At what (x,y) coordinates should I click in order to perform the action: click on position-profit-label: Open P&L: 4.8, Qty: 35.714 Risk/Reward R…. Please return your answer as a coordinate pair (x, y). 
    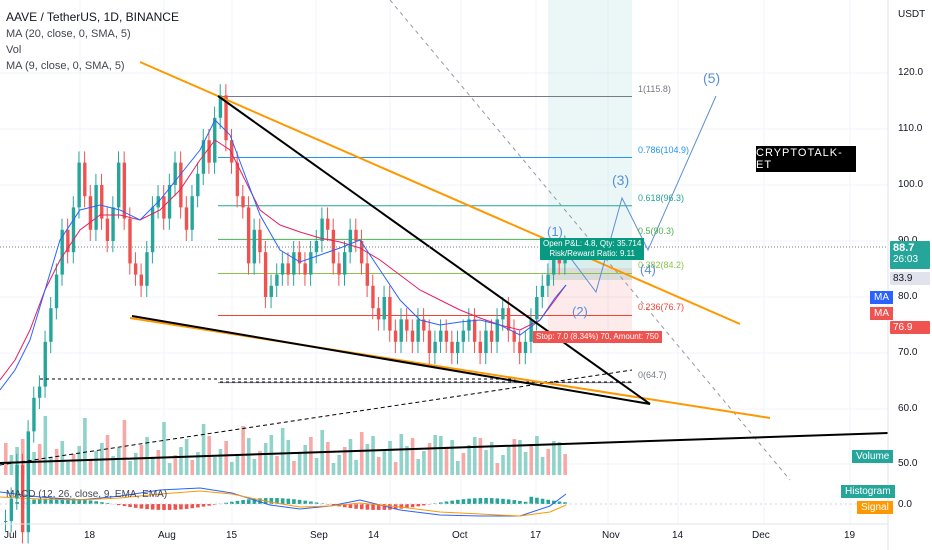
    Looking at the image, I should click on (592, 249).